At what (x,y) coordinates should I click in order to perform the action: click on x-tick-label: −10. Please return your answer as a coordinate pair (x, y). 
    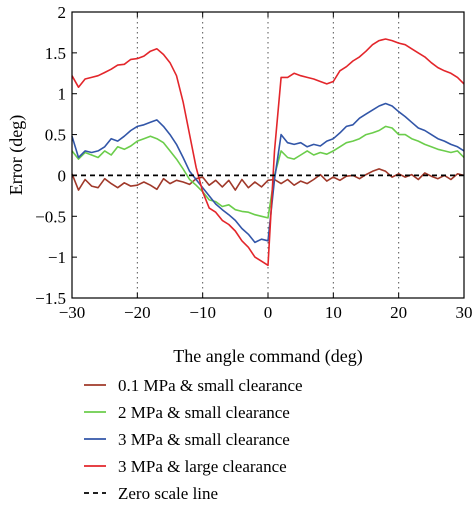
    Looking at the image, I should click on (202, 312).